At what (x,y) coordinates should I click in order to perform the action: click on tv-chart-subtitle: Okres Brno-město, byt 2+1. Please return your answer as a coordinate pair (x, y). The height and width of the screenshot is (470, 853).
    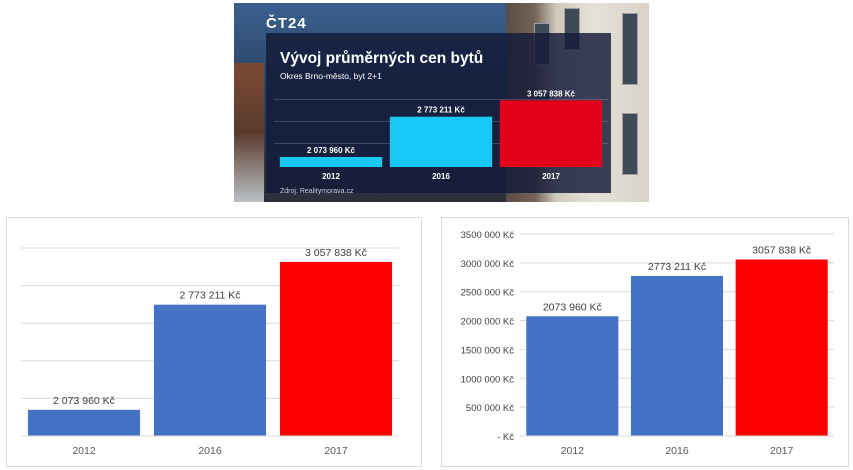
    Looking at the image, I should click on (331, 76).